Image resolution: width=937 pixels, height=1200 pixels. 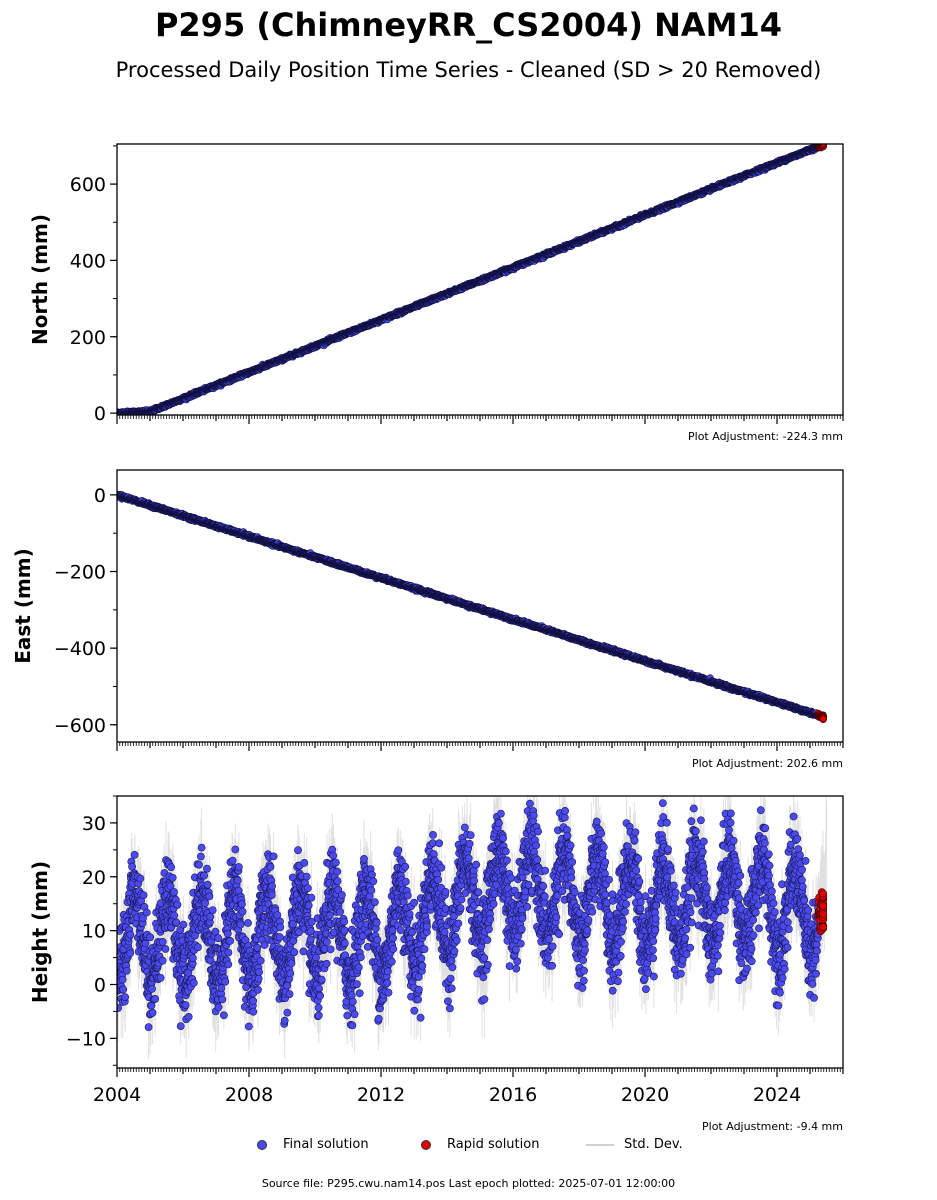 What do you see at coordinates (88, 185) in the screenshot?
I see `y-tick-label: 600` at bounding box center [88, 185].